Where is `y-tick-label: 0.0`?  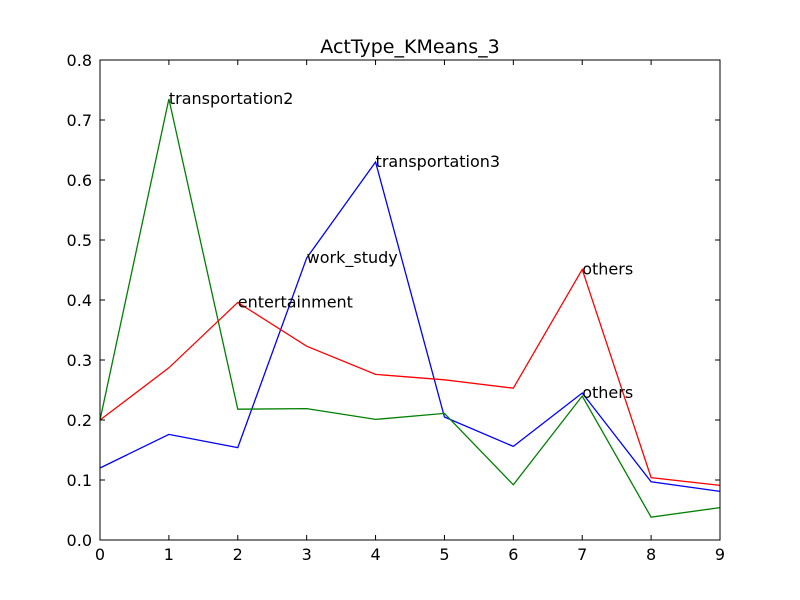 y-tick-label: 0.0 is located at coordinates (79, 540).